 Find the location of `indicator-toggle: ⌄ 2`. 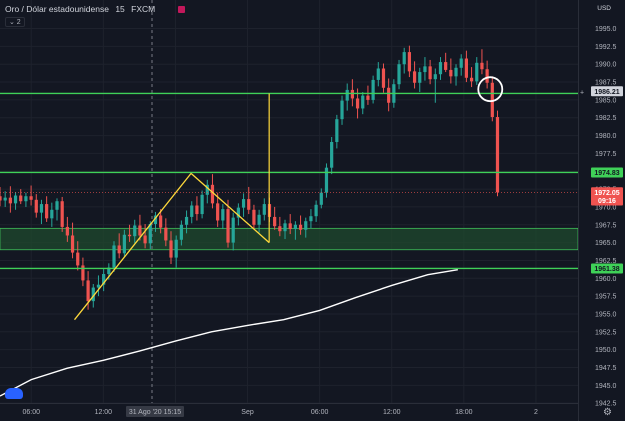

indicator-toggle: ⌄ 2 is located at coordinates (15, 22).